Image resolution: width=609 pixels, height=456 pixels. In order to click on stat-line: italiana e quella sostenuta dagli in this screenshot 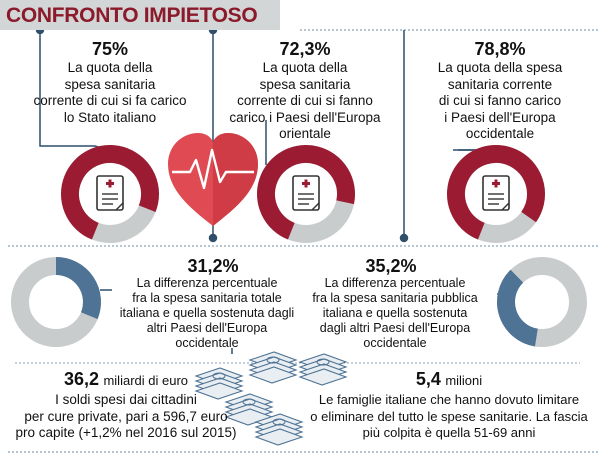, I will do `click(207, 313)`.